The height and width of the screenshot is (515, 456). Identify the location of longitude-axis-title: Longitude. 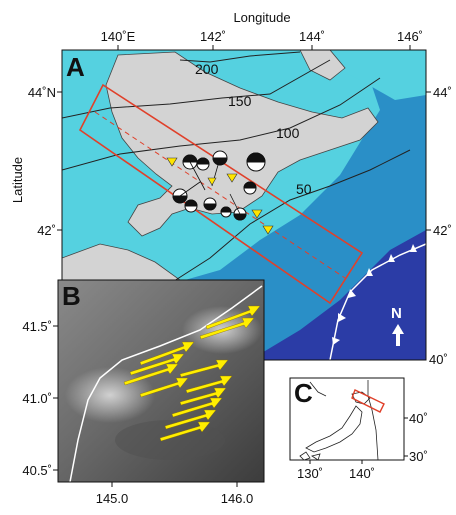
(261, 17).